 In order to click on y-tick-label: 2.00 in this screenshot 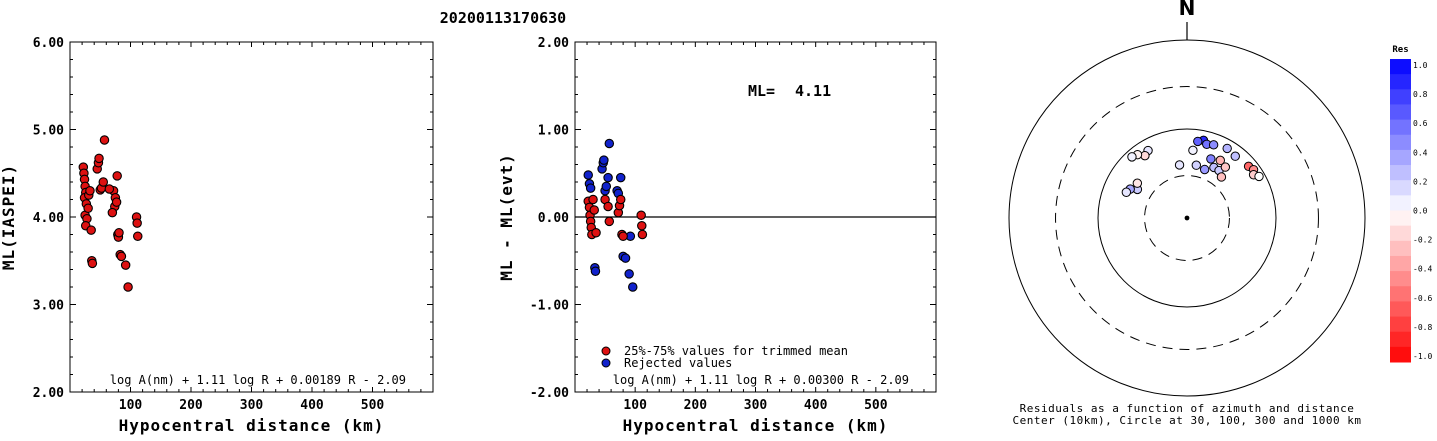, I will do `click(553, 43)`.